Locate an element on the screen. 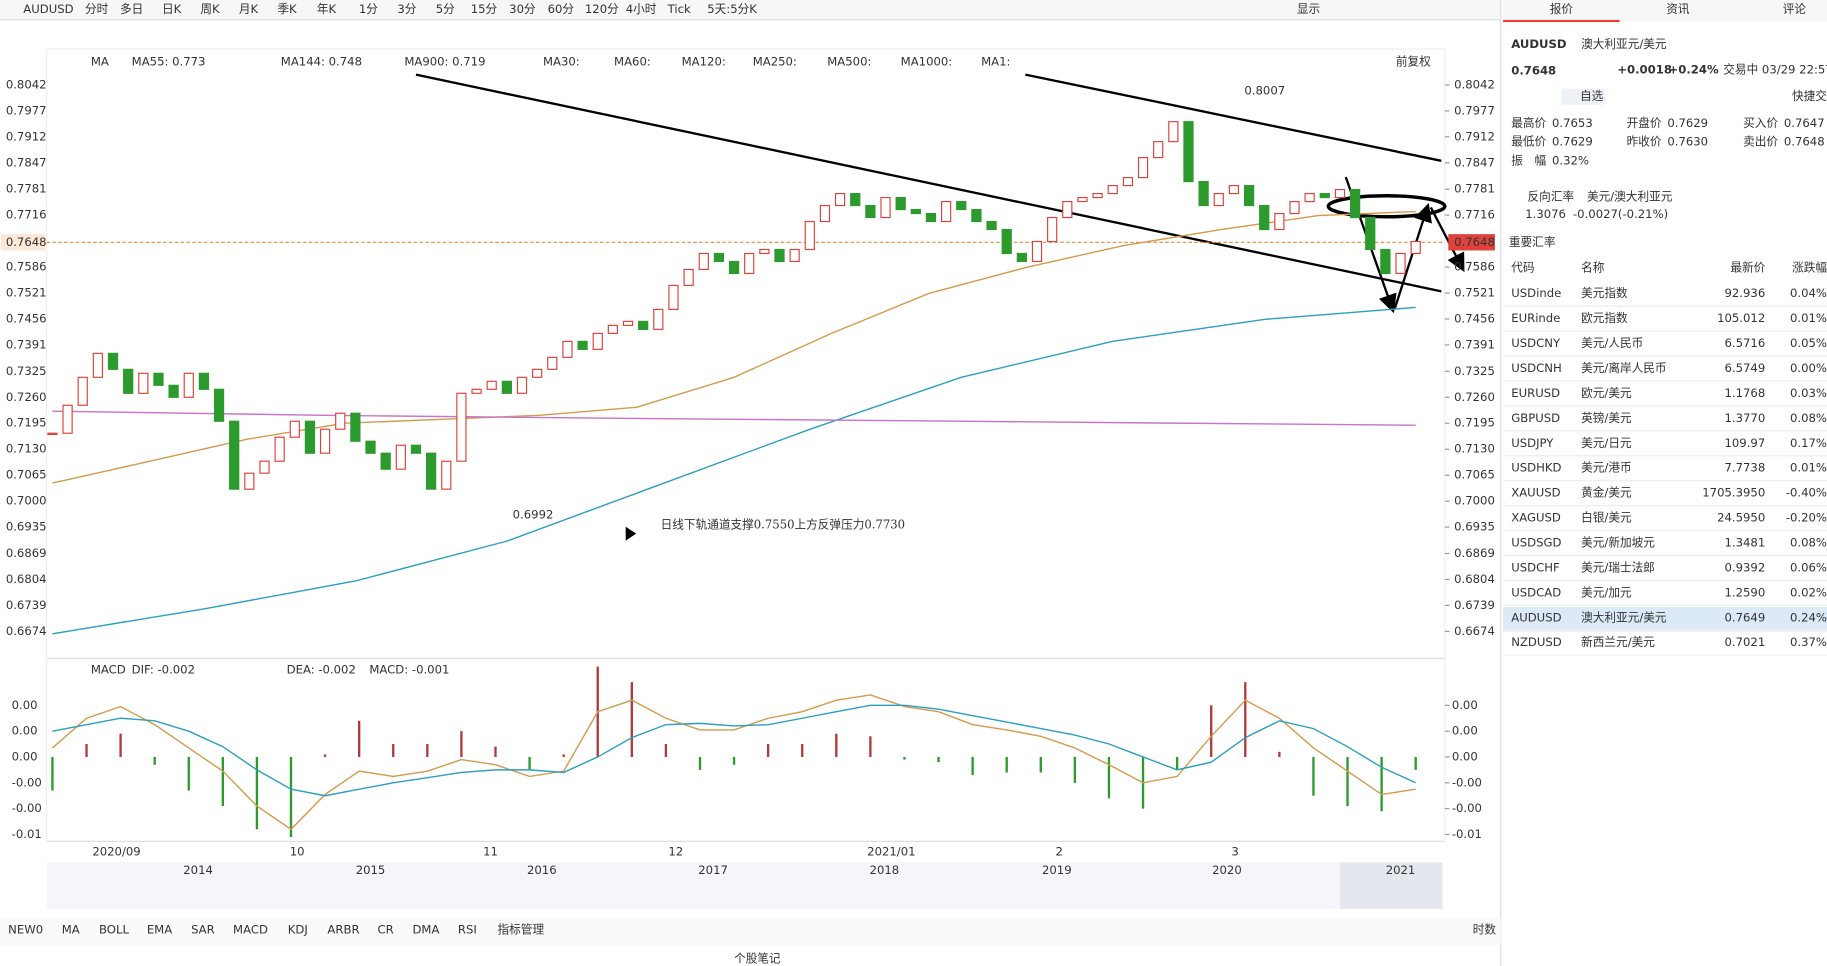 The width and height of the screenshot is (1827, 966). notes-tab: 个股笔记 is located at coordinates (757, 958).